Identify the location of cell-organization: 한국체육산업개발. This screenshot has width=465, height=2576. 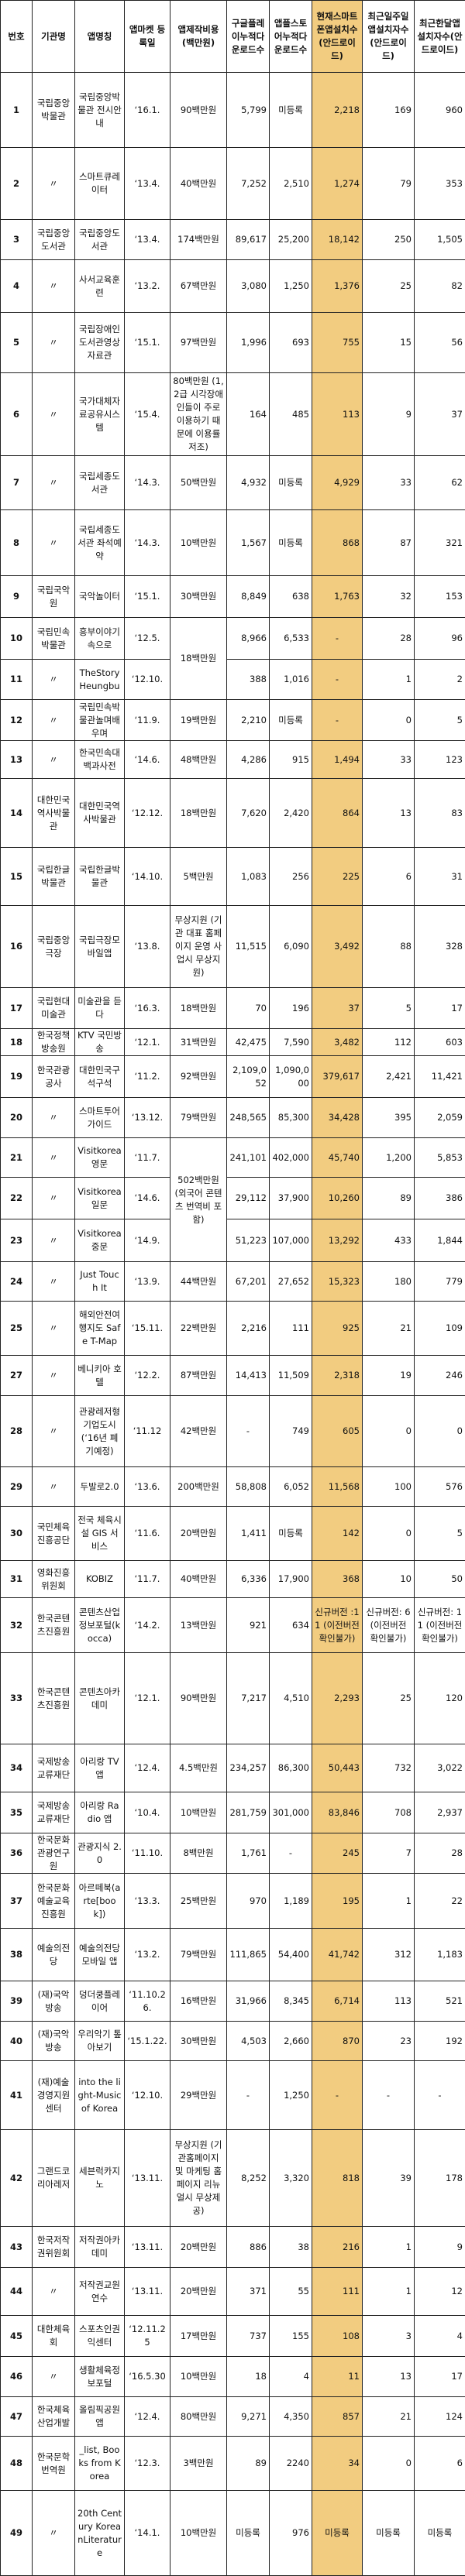
(53, 2416).